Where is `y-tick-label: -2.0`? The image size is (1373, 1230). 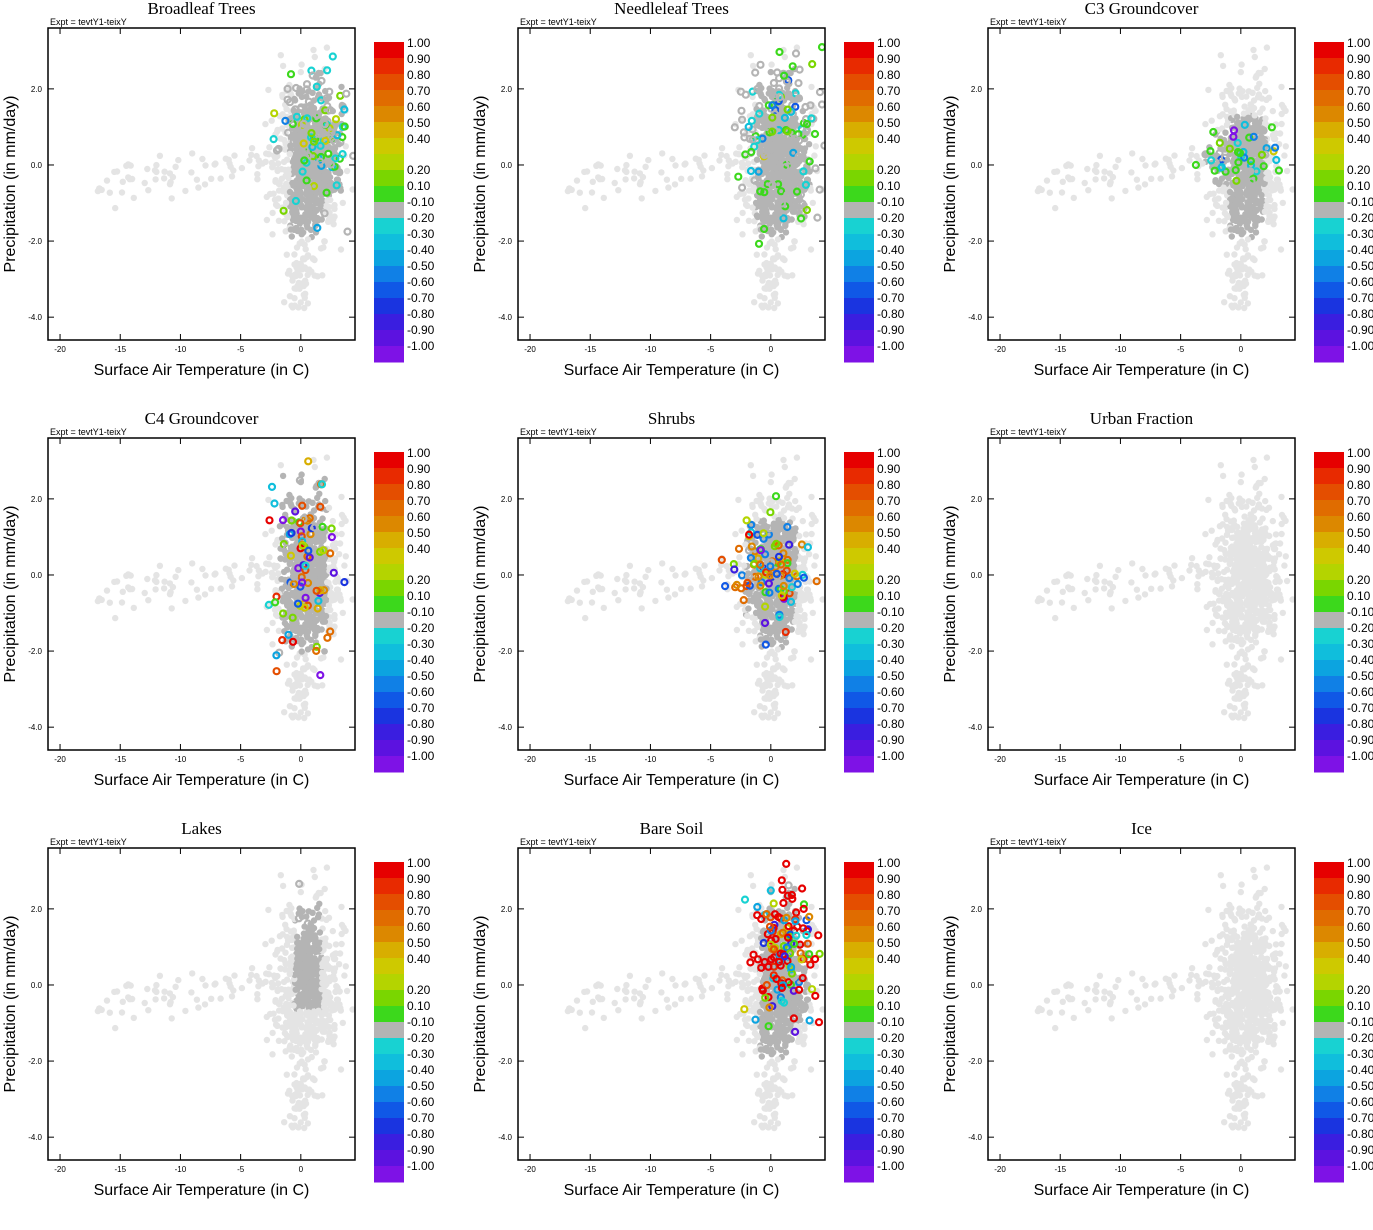
y-tick-label: -2.0 is located at coordinates (505, 651).